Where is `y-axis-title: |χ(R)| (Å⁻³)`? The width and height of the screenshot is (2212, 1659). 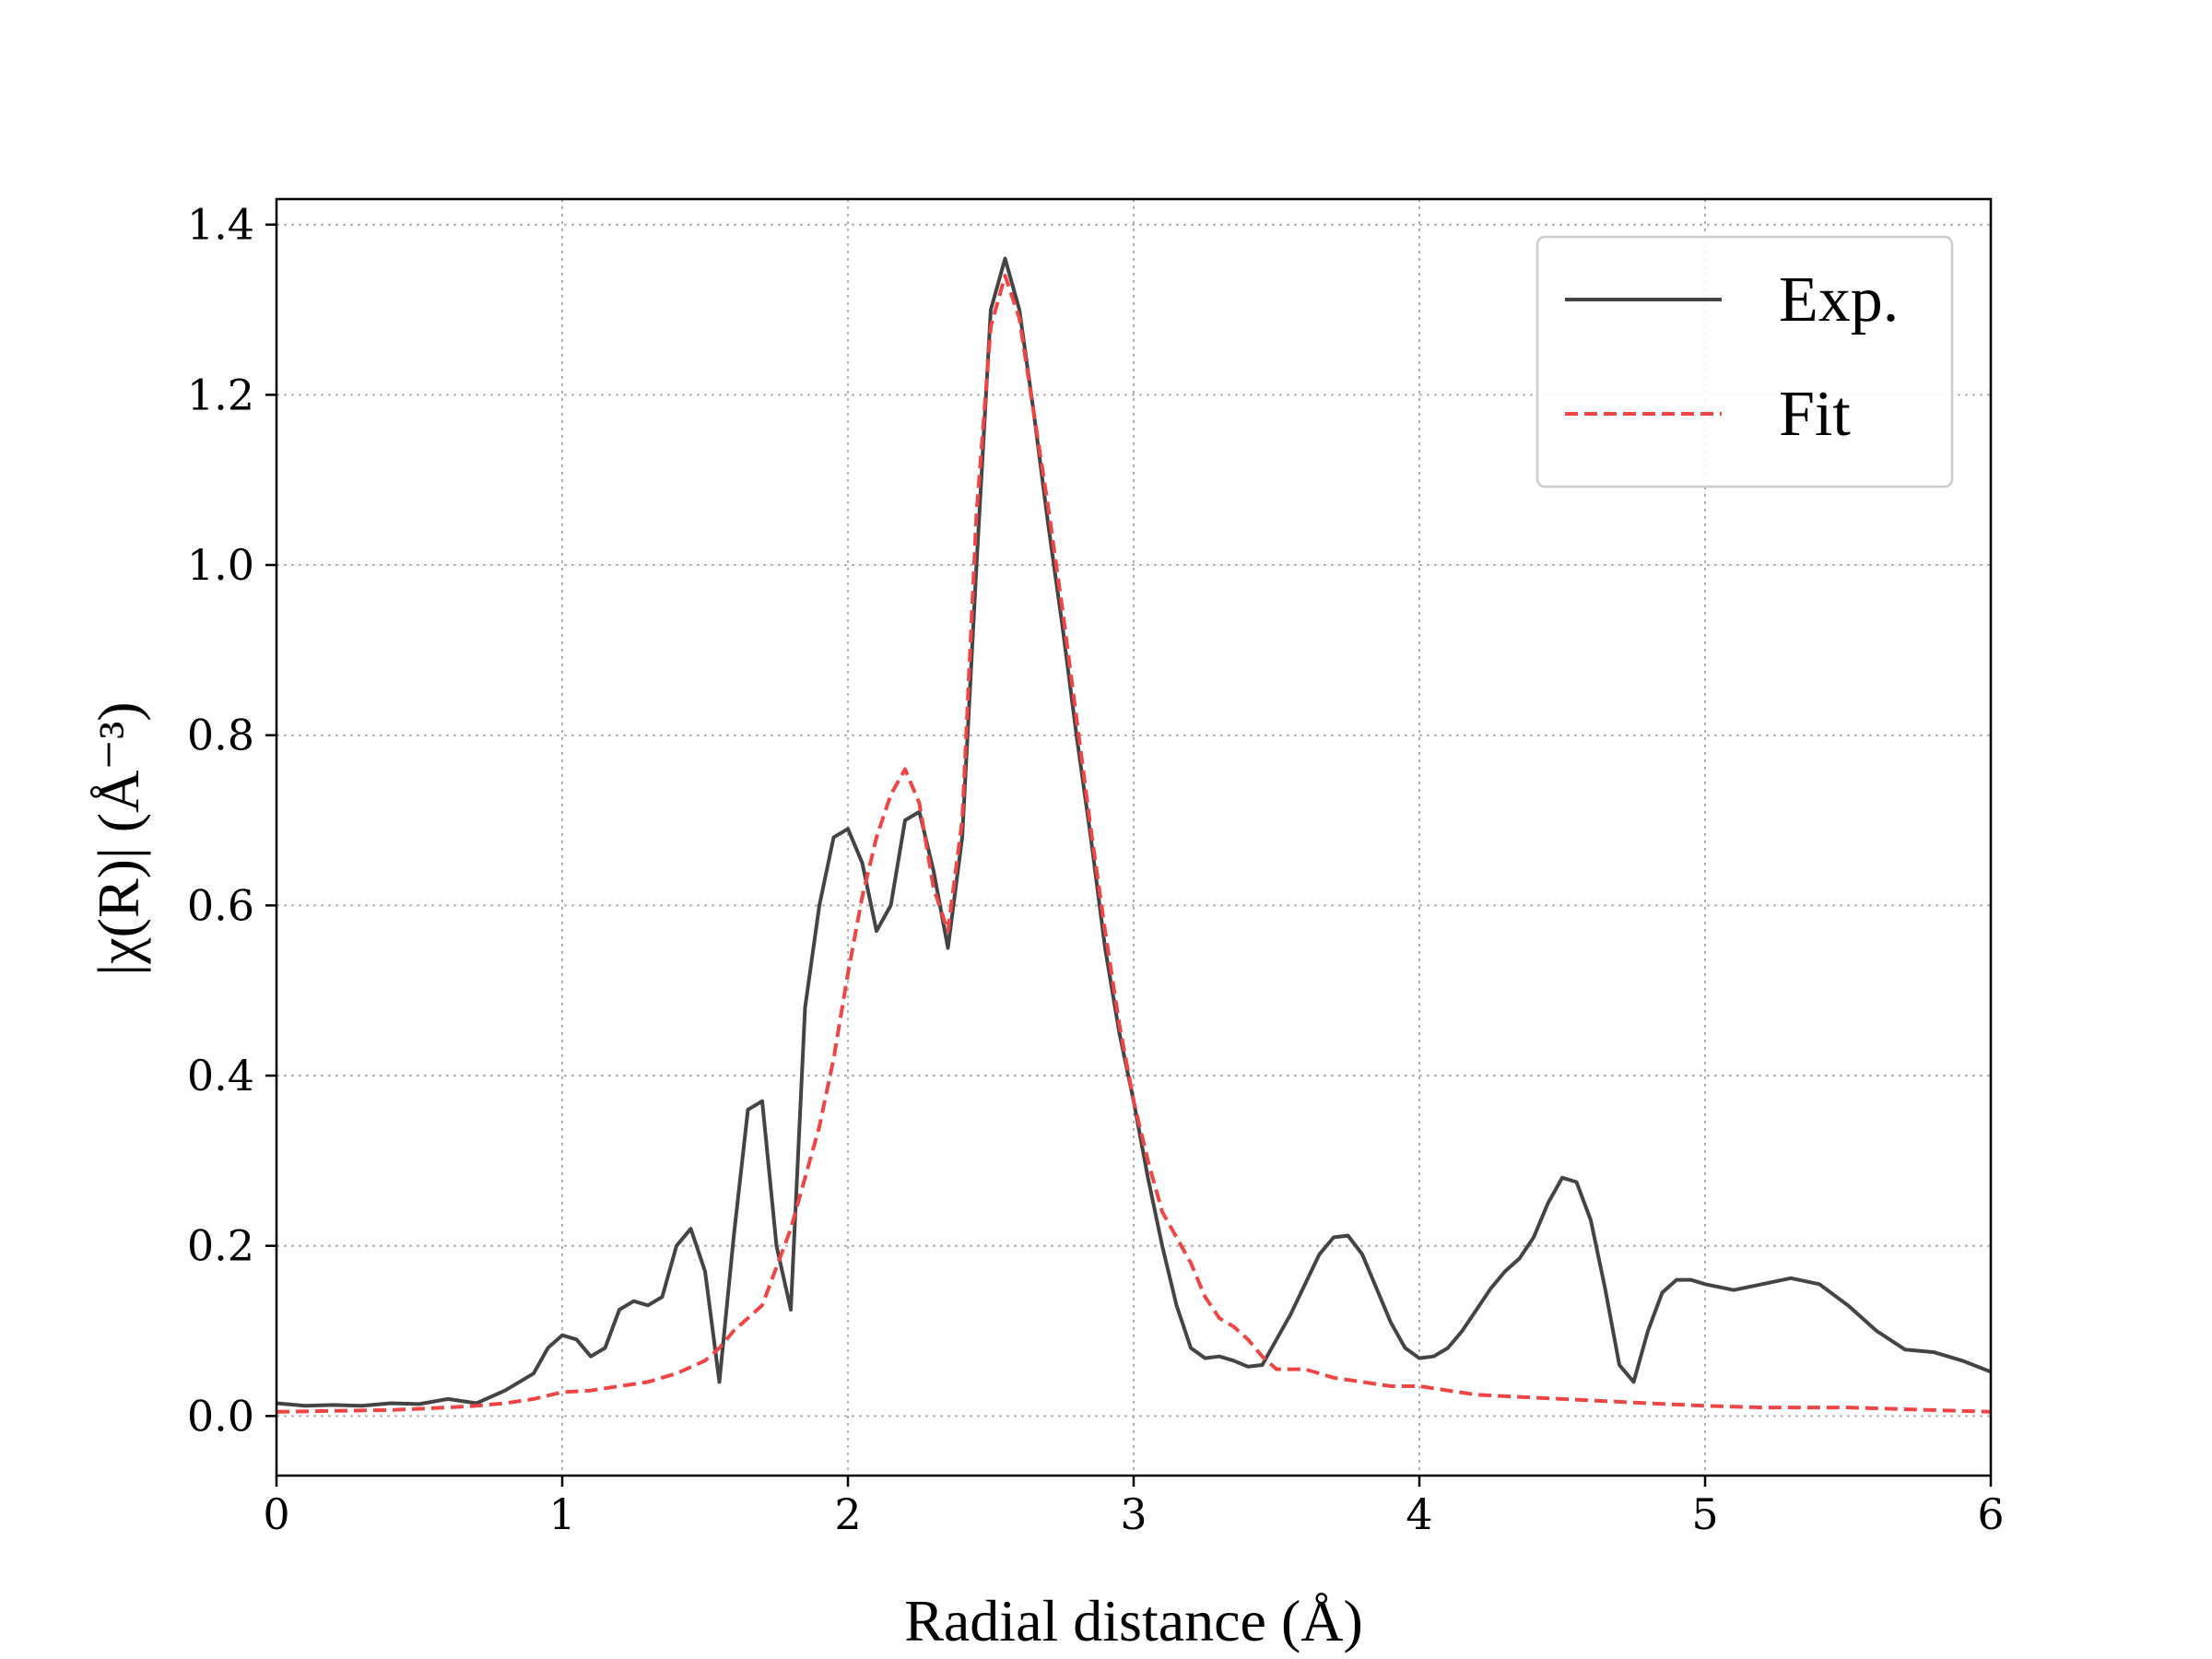
y-axis-title: |χ(R)| (Å⁻³) is located at coordinates (118, 838).